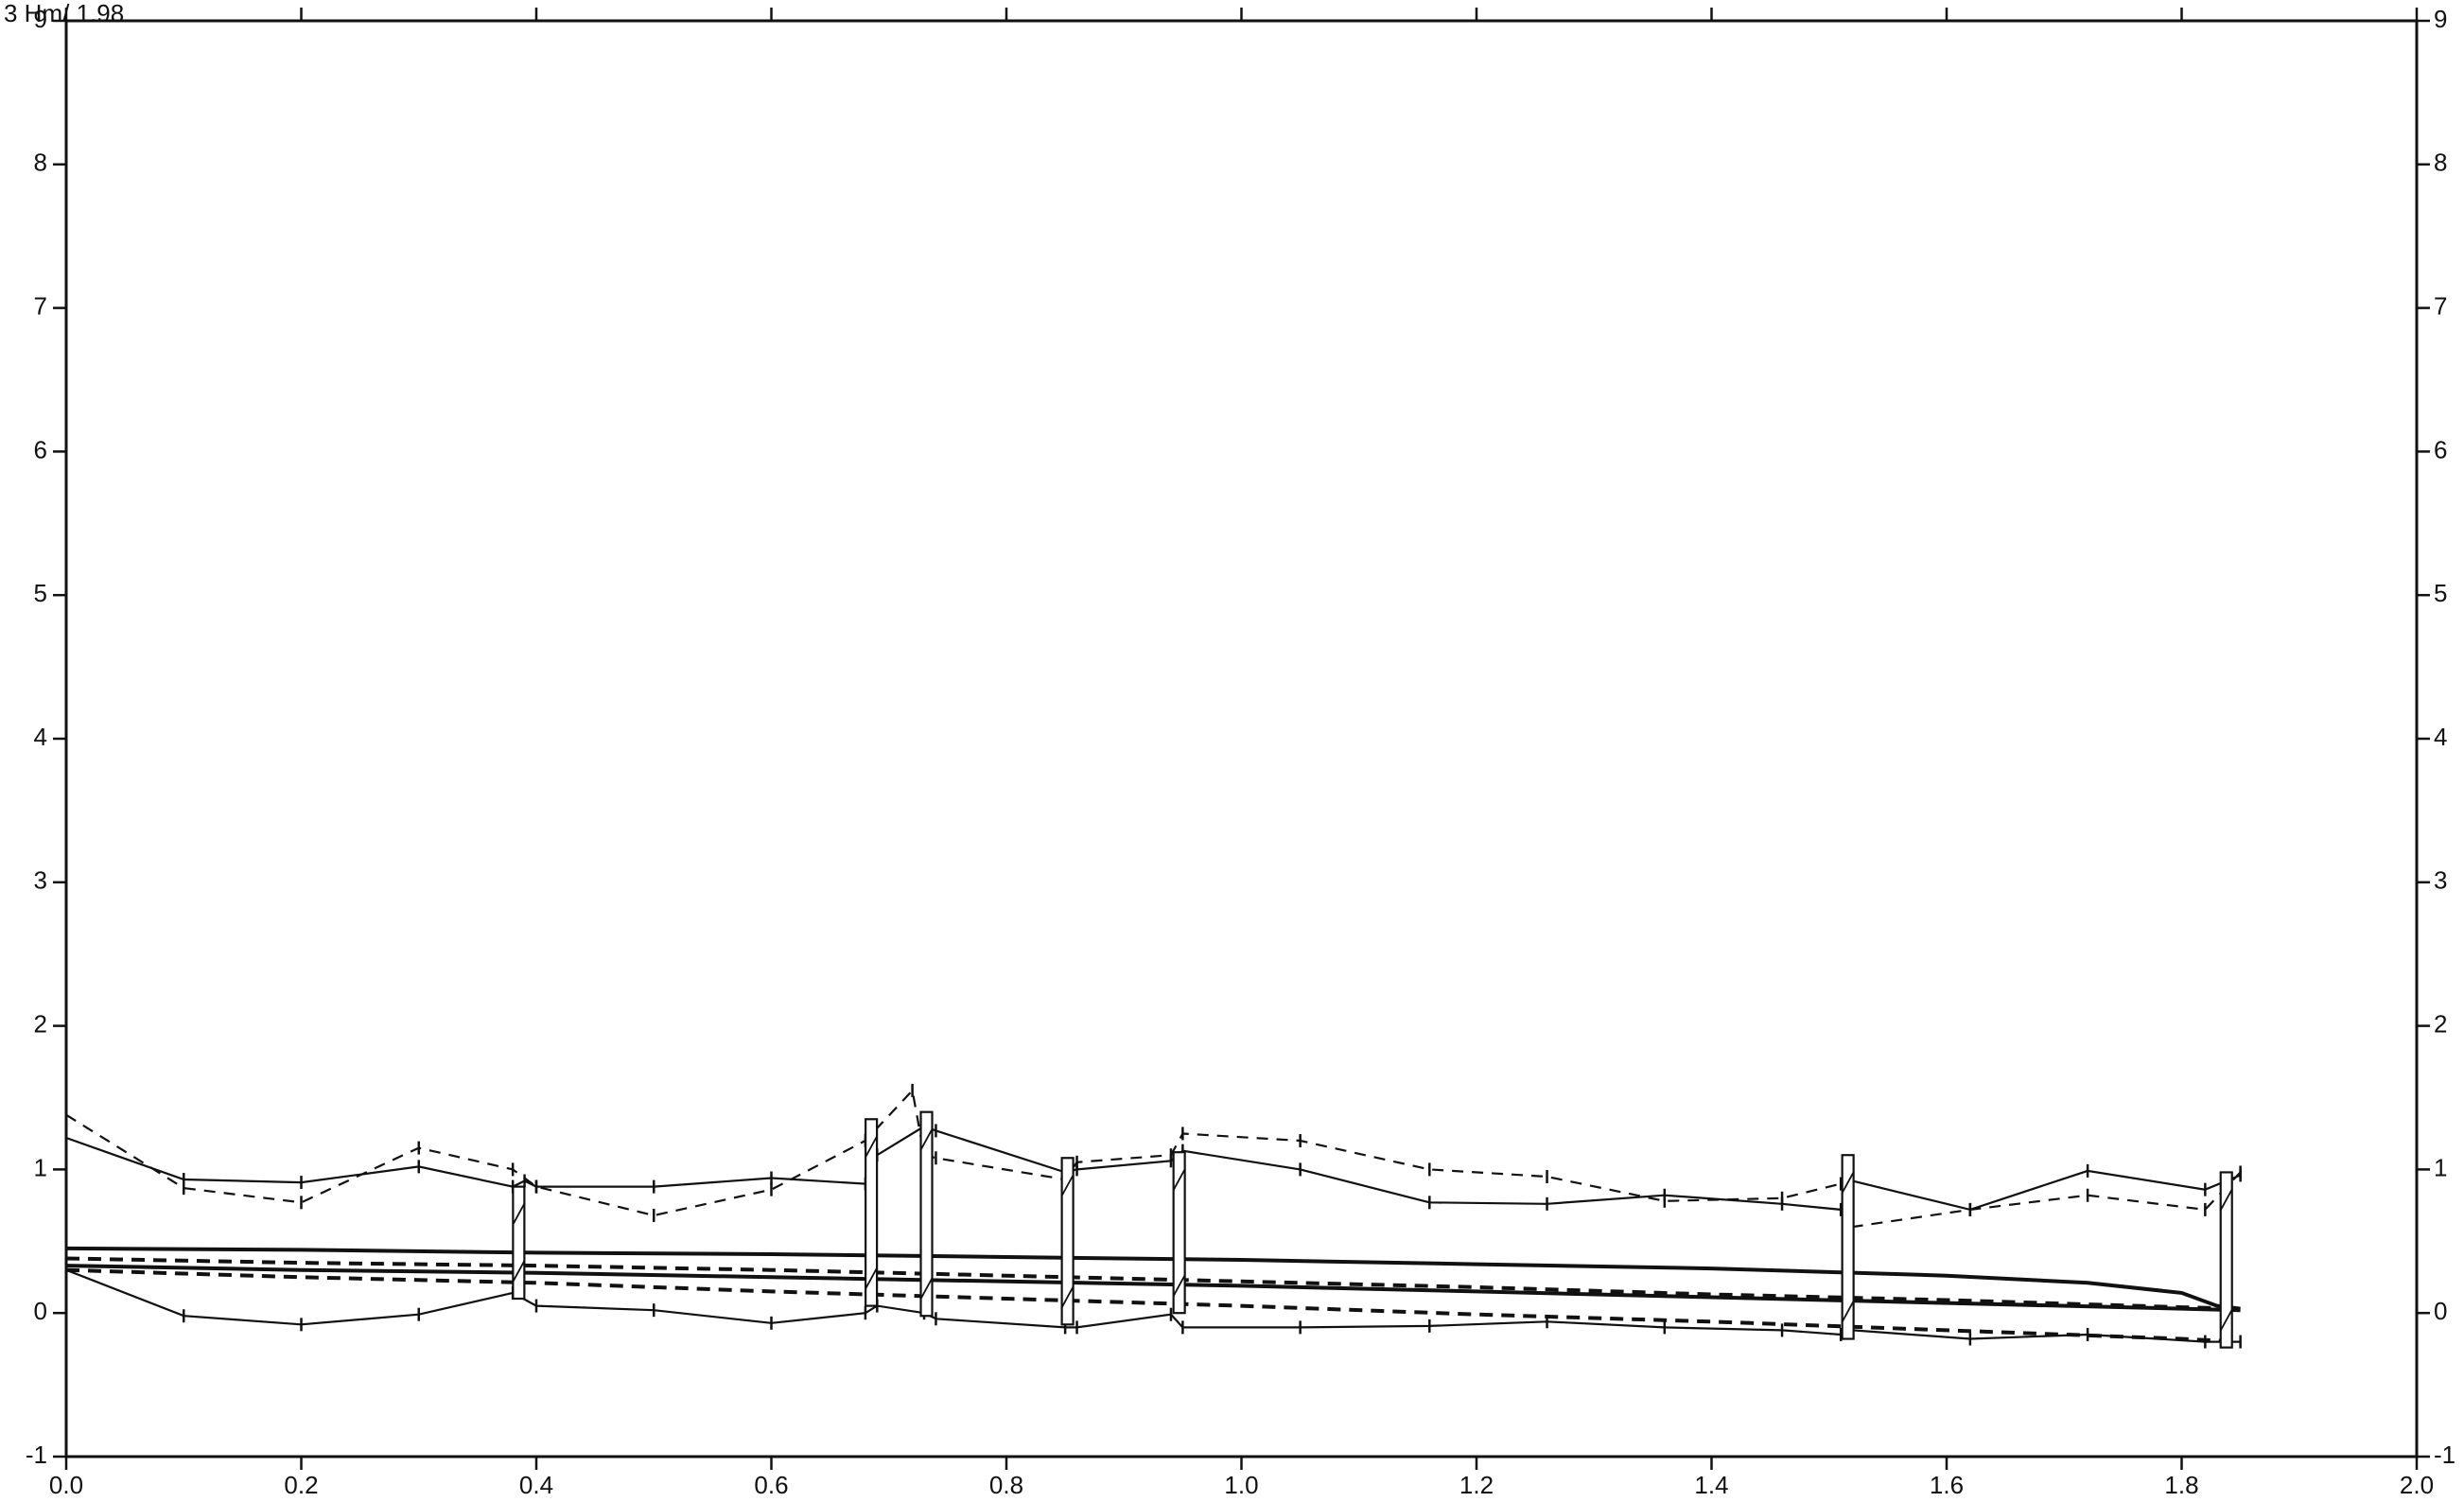 The height and width of the screenshot is (1502, 2464). What do you see at coordinates (1476, 1485) in the screenshot?
I see `x-tick-label: 1.2` at bounding box center [1476, 1485].